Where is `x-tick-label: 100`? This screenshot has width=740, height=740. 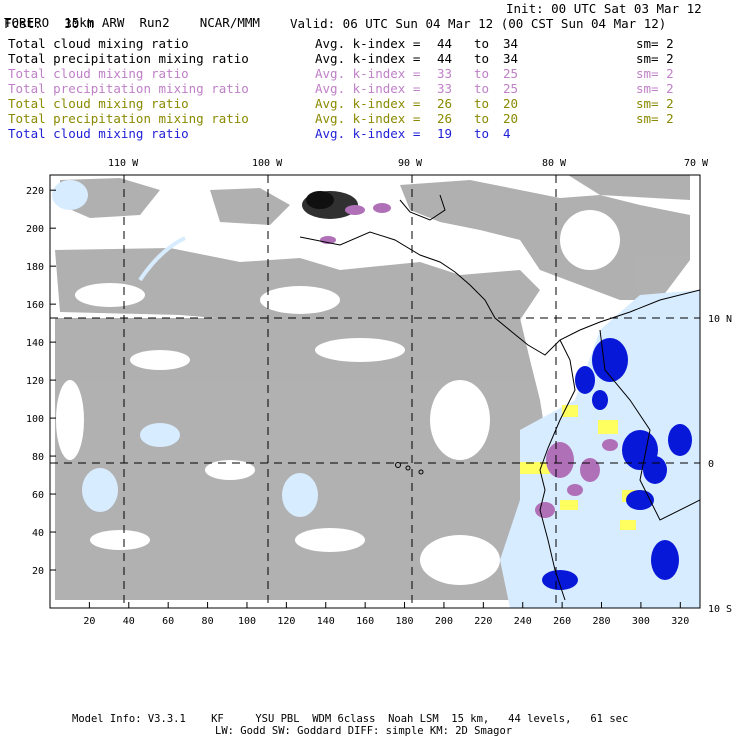
x-tick-label: 100 is located at coordinates (247, 621).